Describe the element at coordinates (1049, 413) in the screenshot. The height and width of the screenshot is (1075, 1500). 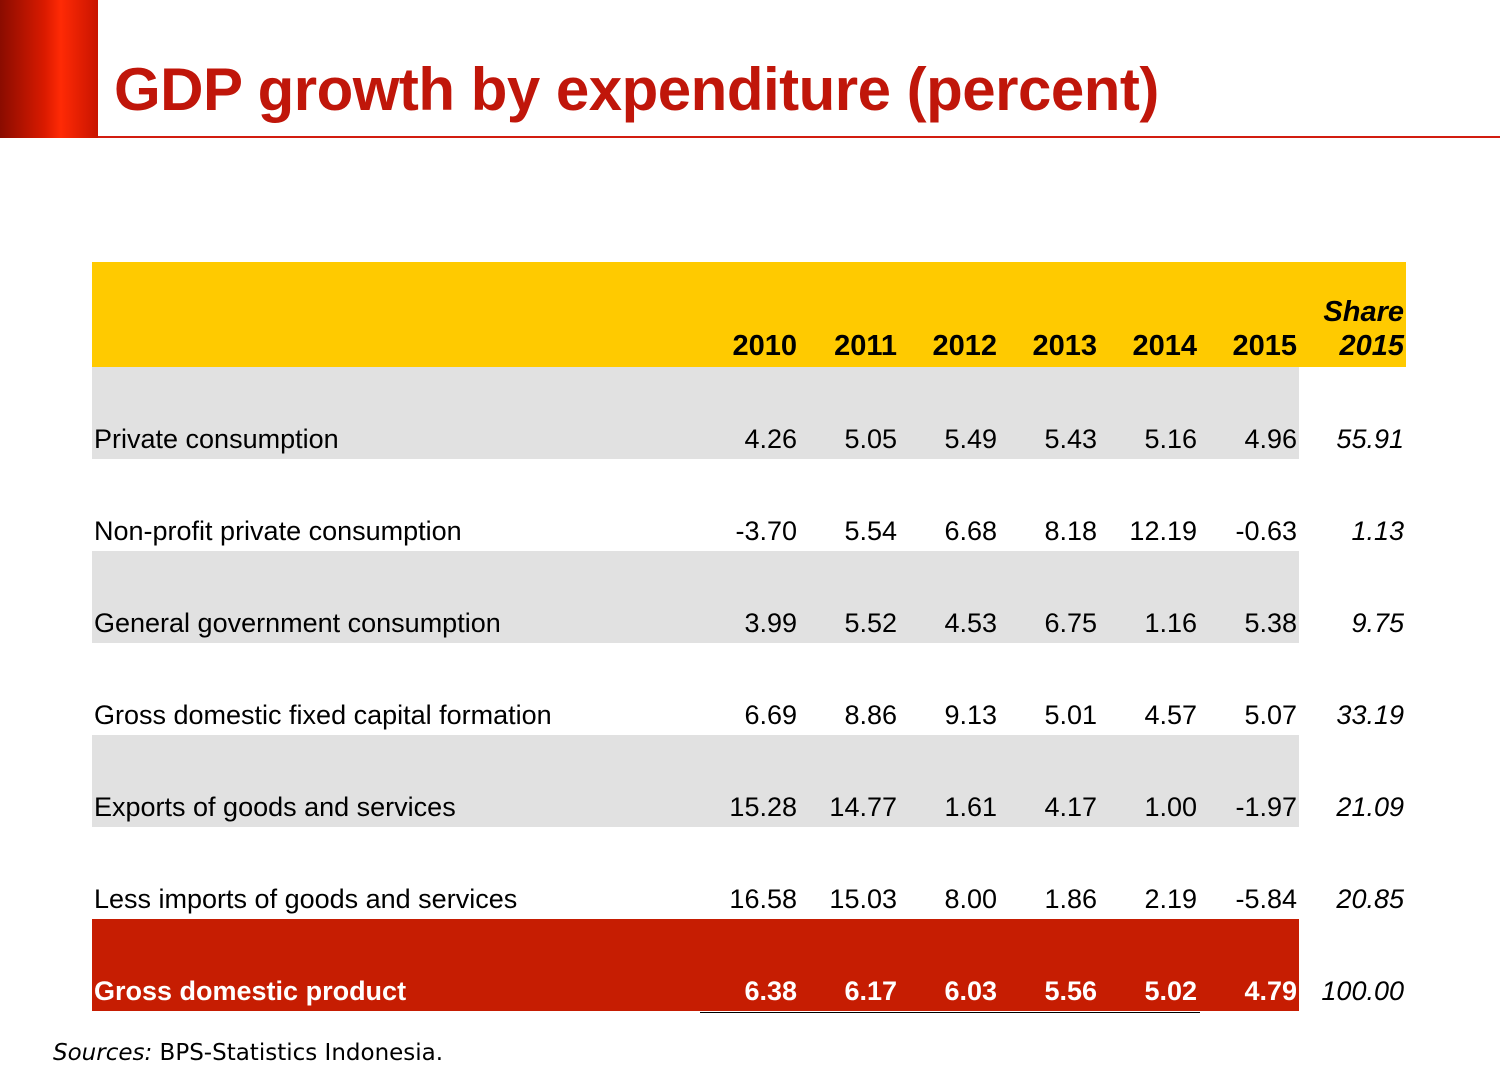
I see `value-cell: 5.43` at that location.